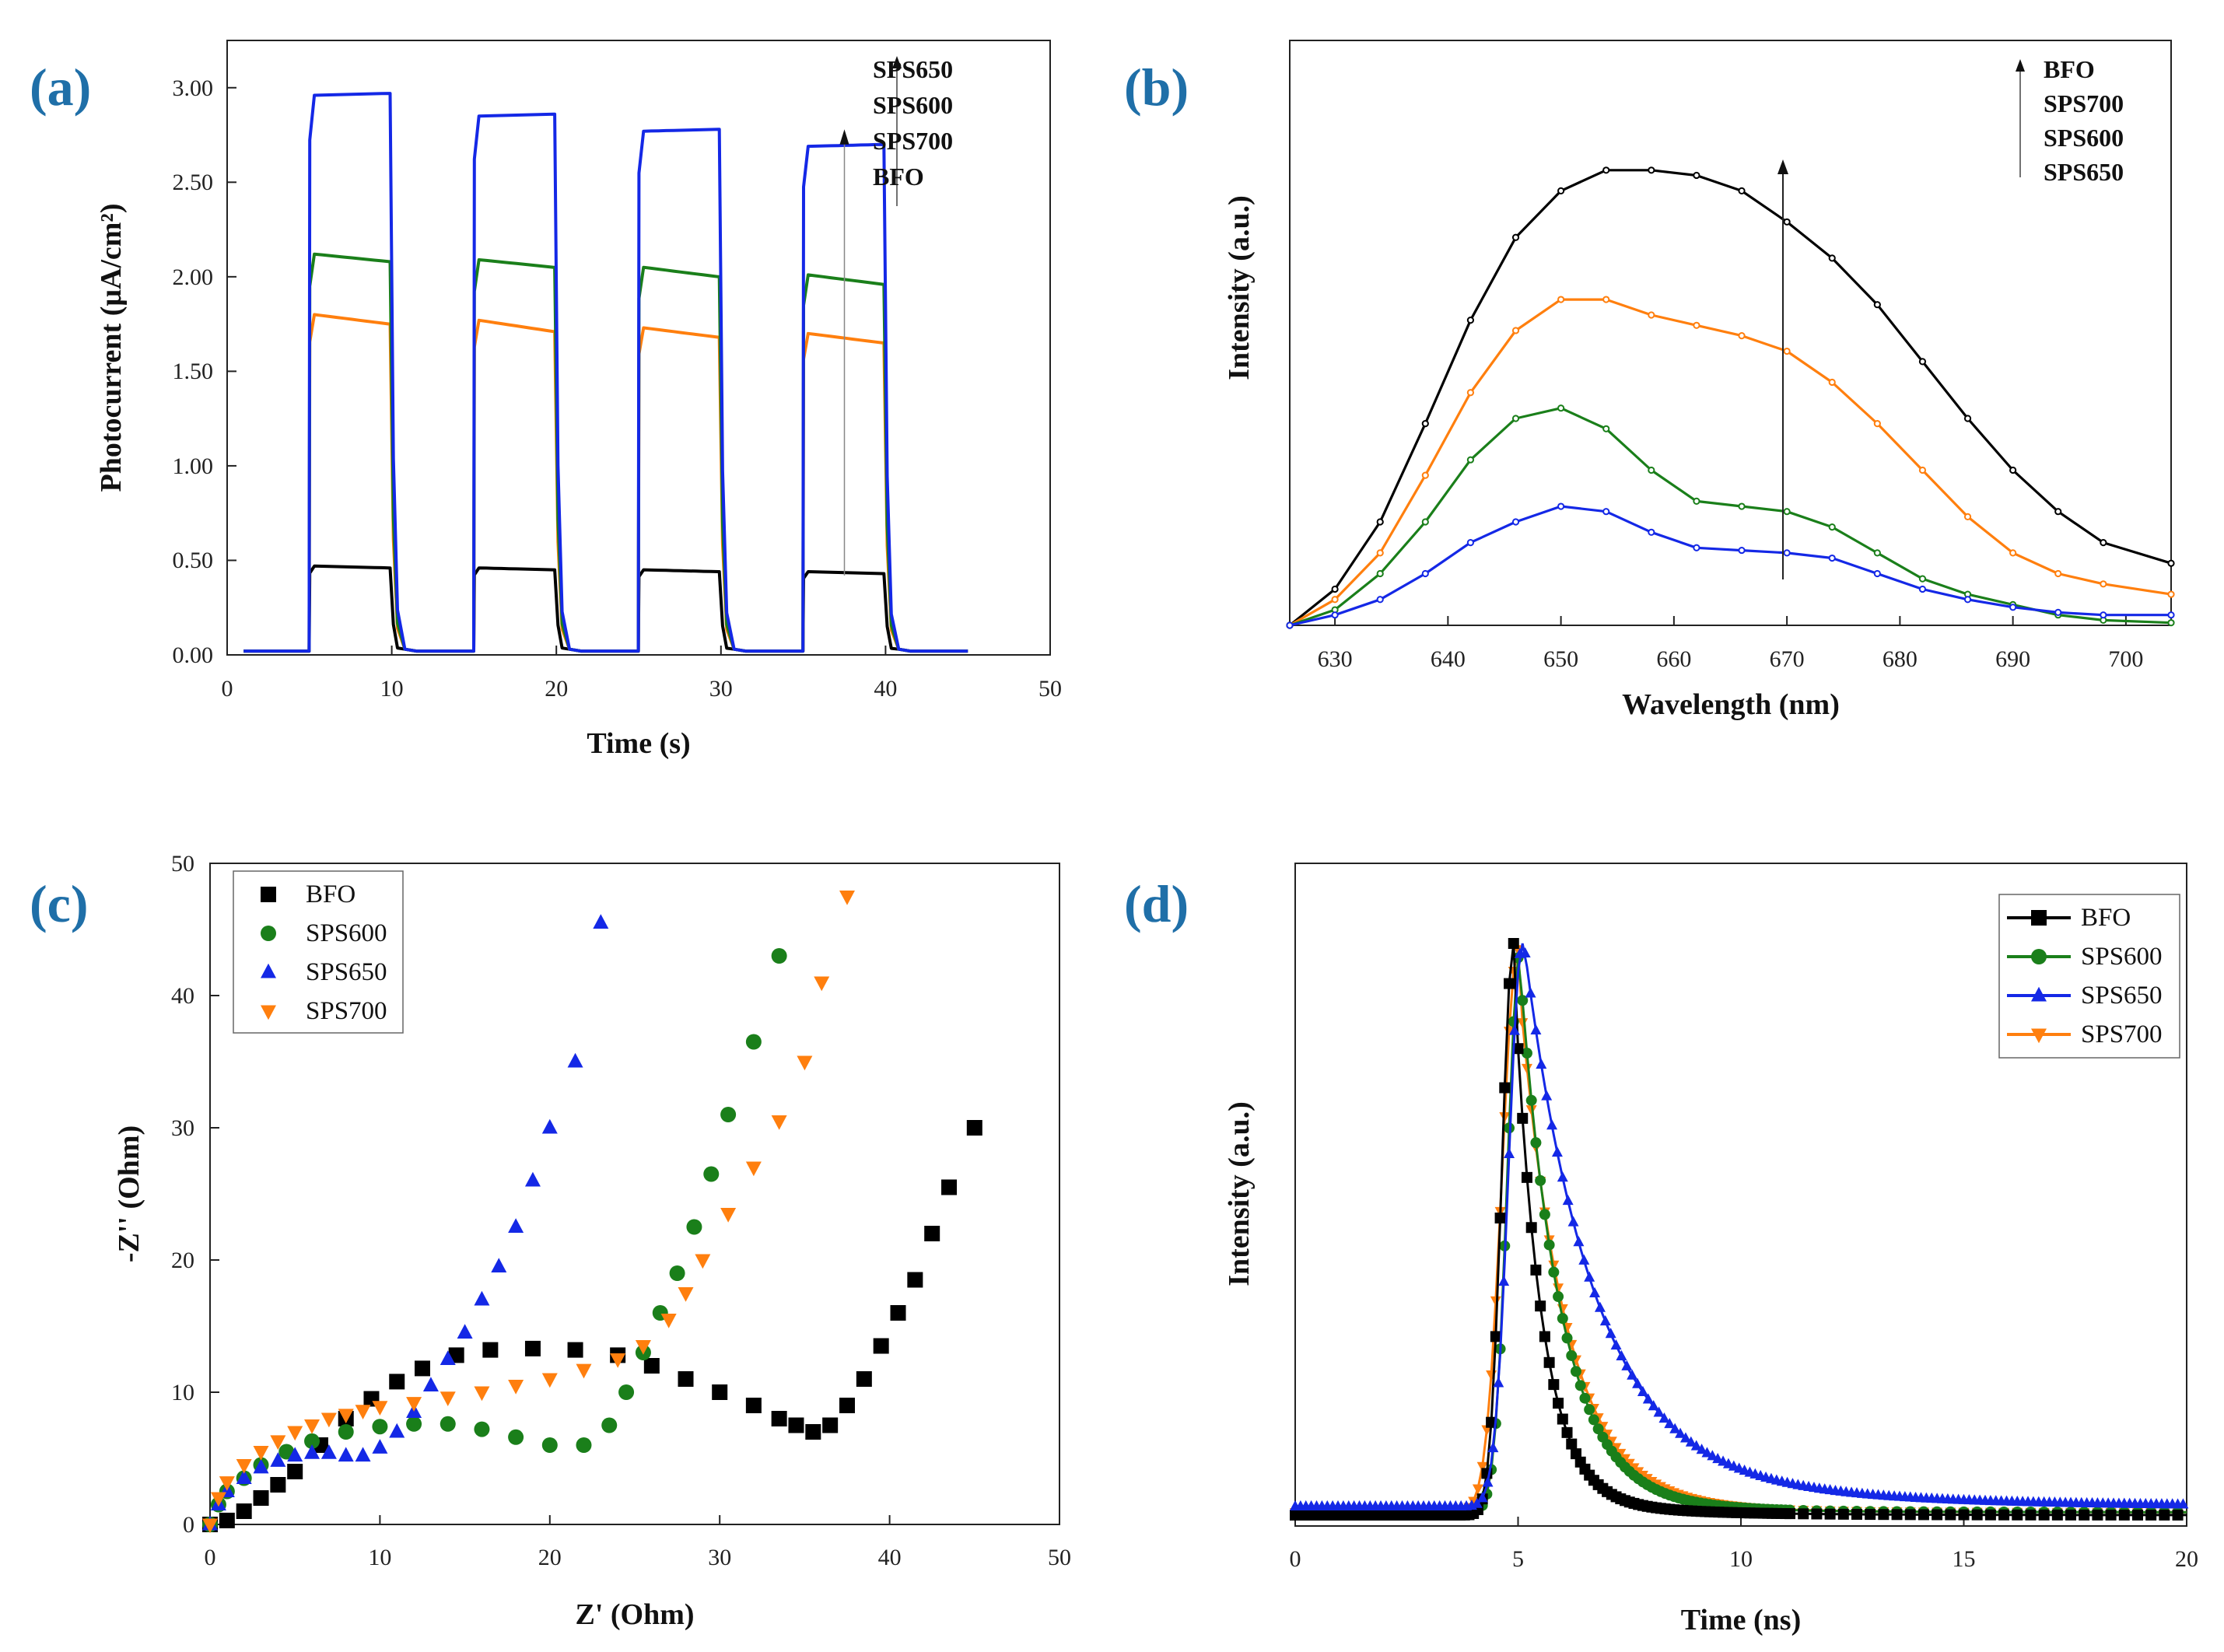  What do you see at coordinates (556, 689) in the screenshot?
I see `x-tick-label: 20` at bounding box center [556, 689].